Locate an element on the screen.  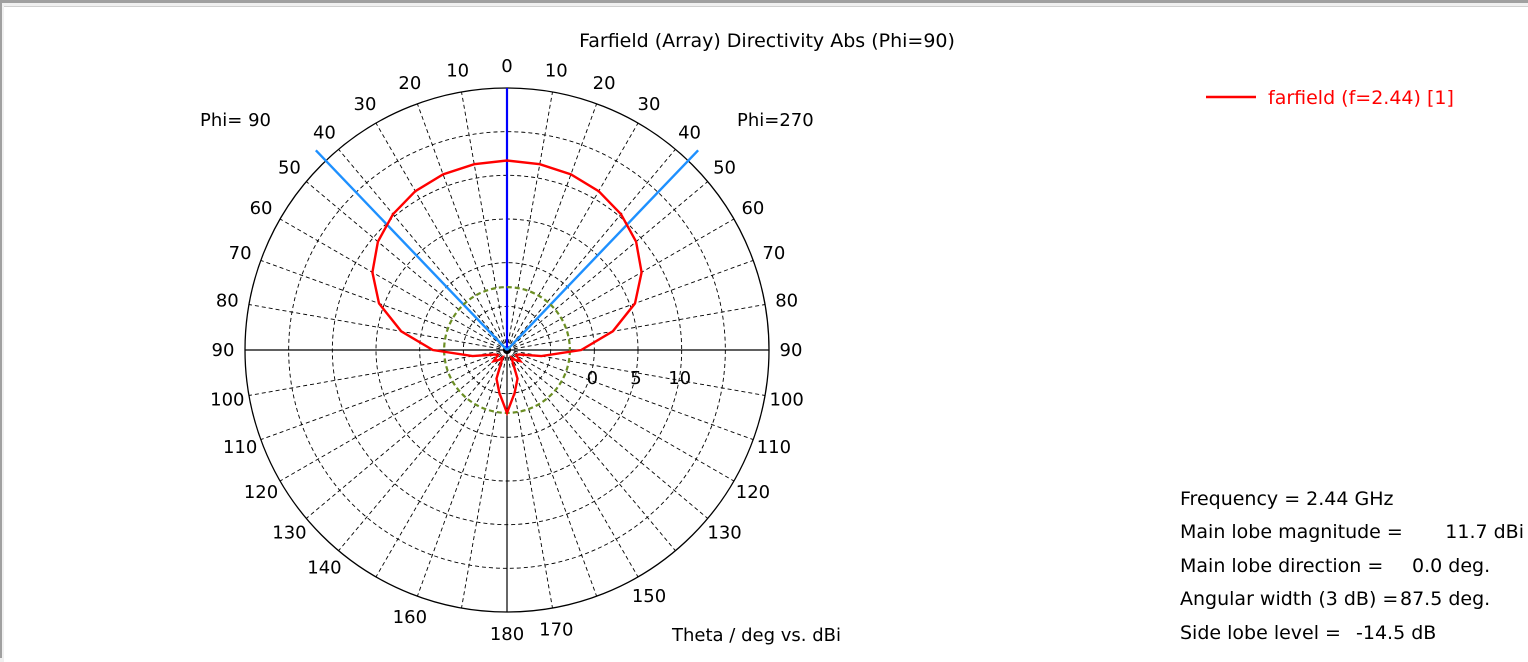
right-half-label: Phi=270 is located at coordinates (775, 120).